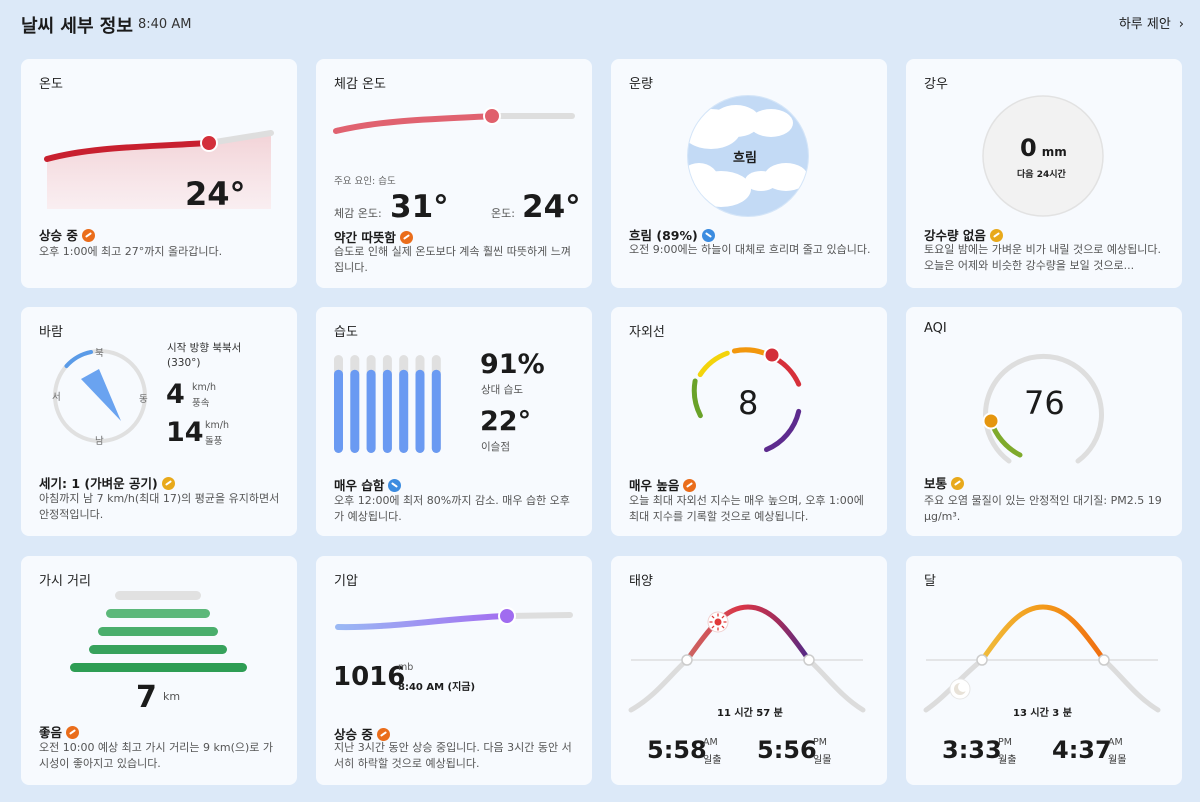  I want to click on wind-speed: 4, so click(175, 394).